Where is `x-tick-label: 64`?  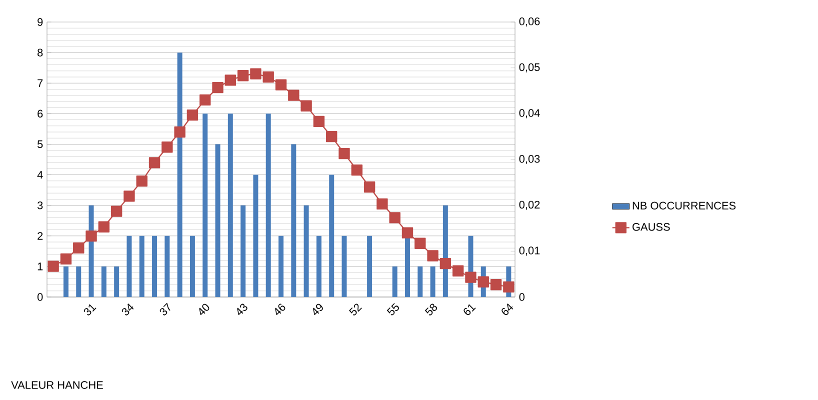
x-tick-label: 64 is located at coordinates (508, 310).